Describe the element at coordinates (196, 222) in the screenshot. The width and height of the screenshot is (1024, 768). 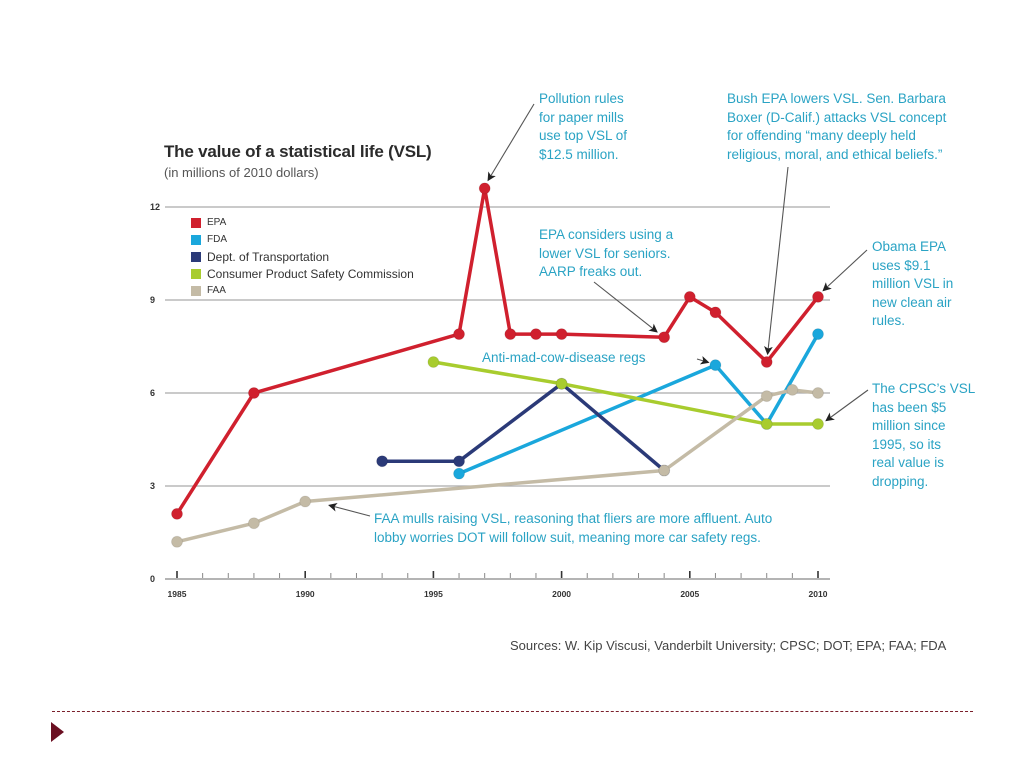
I see `legend-swatch-epa` at that location.